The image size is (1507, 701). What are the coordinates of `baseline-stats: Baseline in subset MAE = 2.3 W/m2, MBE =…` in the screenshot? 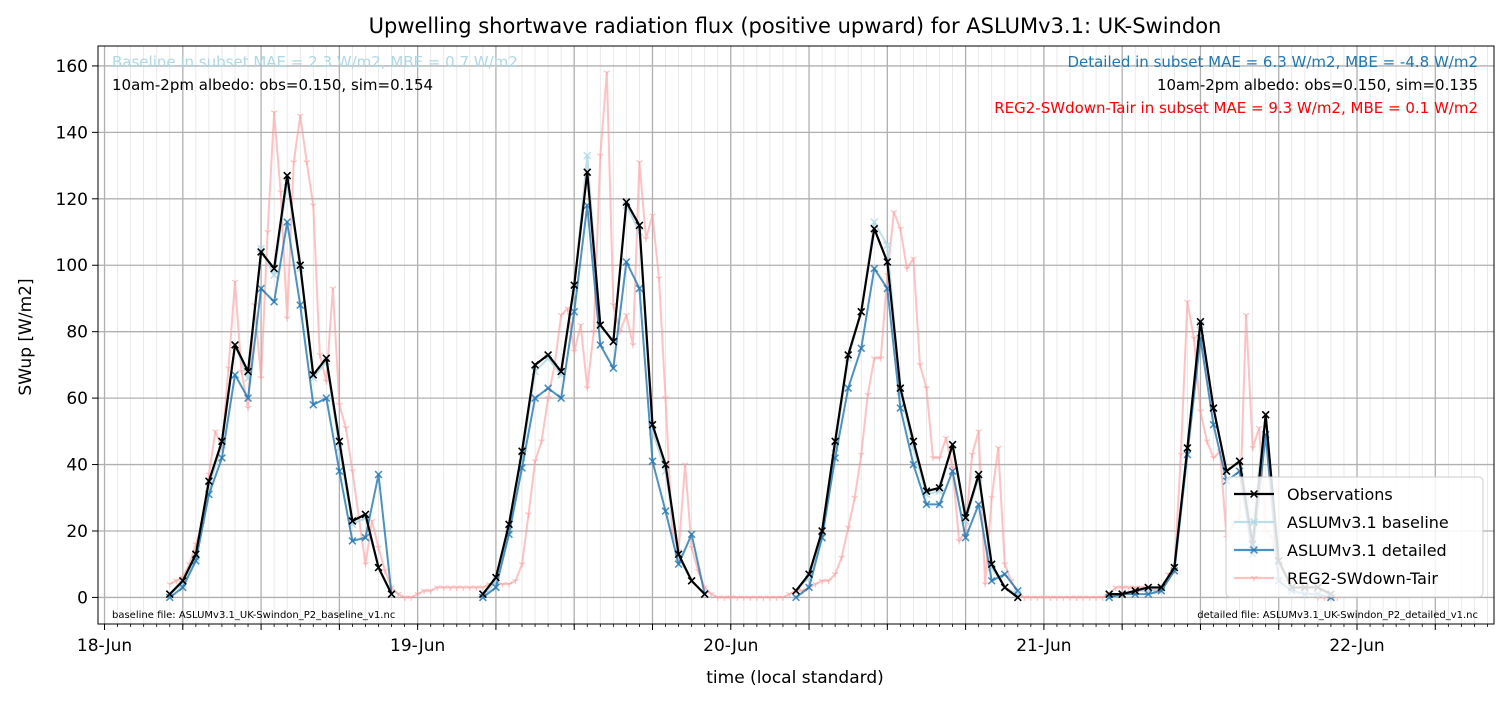 It's located at (315, 62).